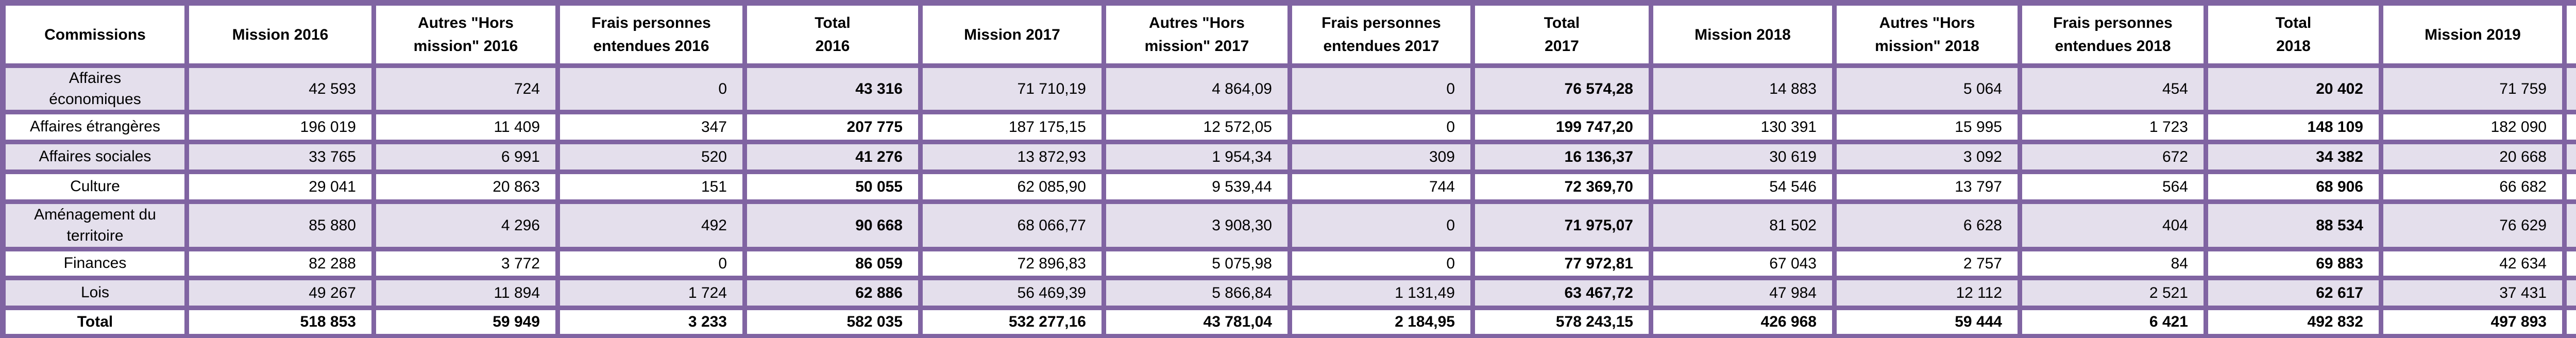  I want to click on table-cell: 34 382, so click(2293, 157).